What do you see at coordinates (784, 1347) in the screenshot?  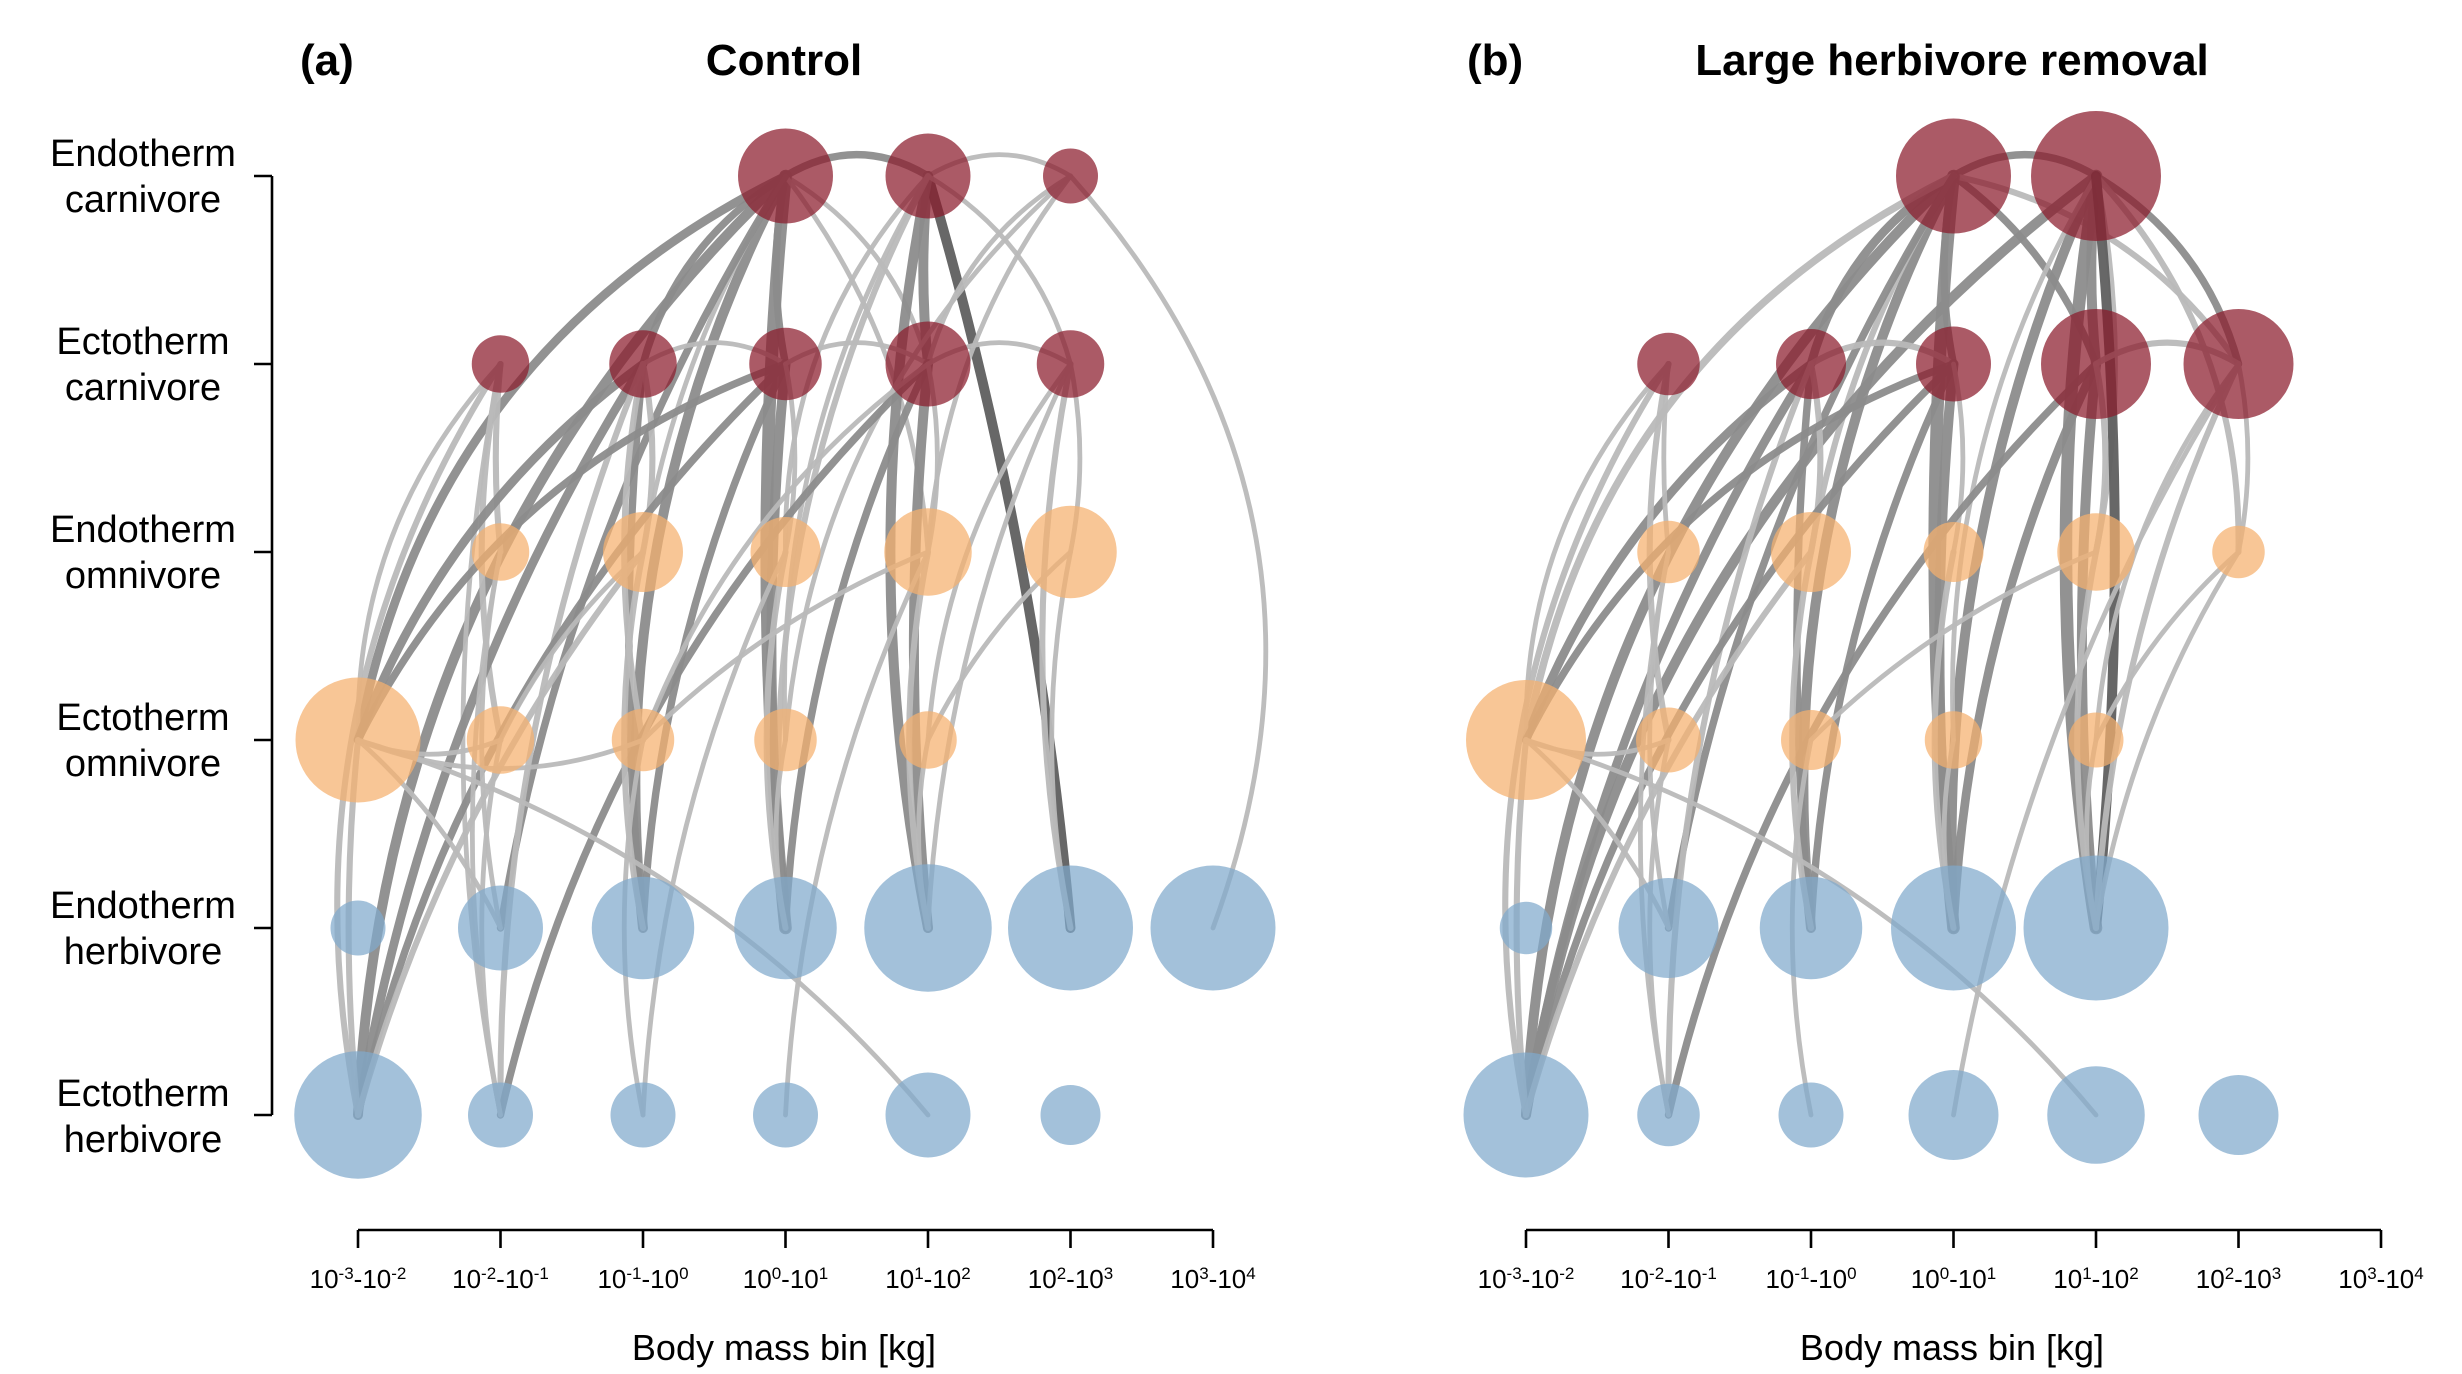 I see `panel-a-x-axis-title: Body mass bin [kg]` at bounding box center [784, 1347].